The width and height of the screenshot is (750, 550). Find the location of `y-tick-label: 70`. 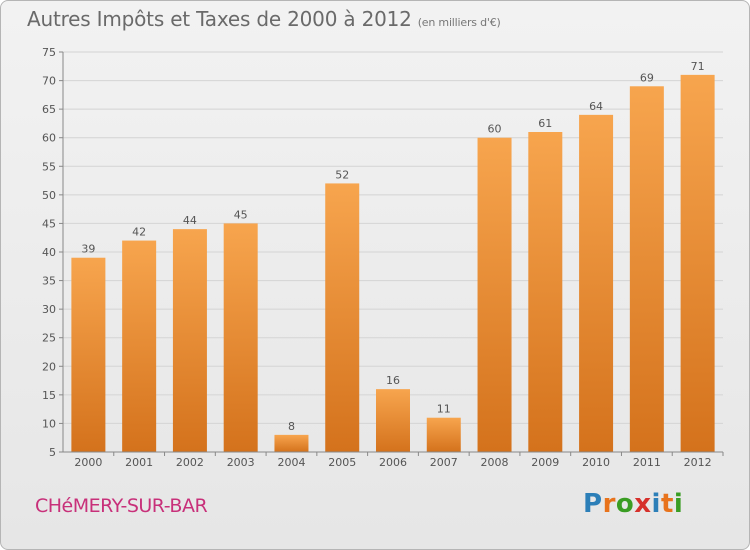

y-tick-label: 70 is located at coordinates (49, 81).